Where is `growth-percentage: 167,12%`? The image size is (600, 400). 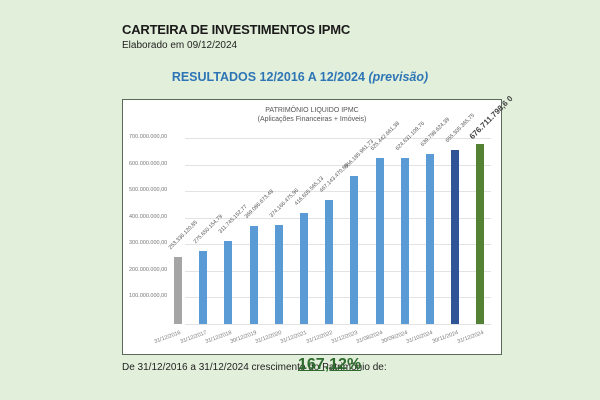 growth-percentage: 167,12% is located at coordinates (330, 364).